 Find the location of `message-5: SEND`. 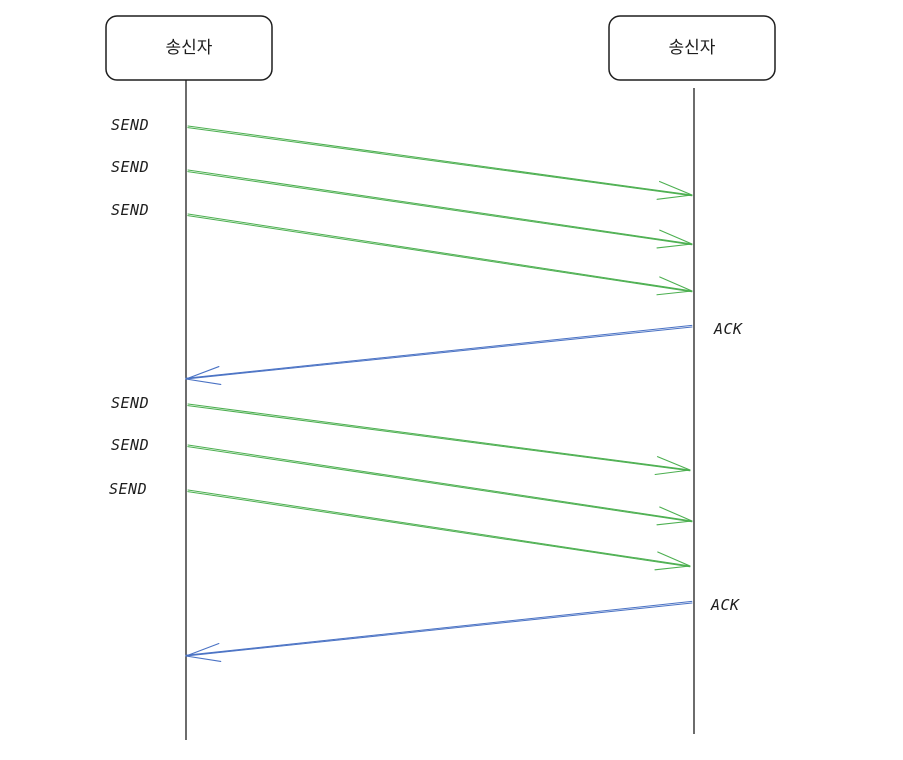

message-5: SEND is located at coordinates (401, 435).